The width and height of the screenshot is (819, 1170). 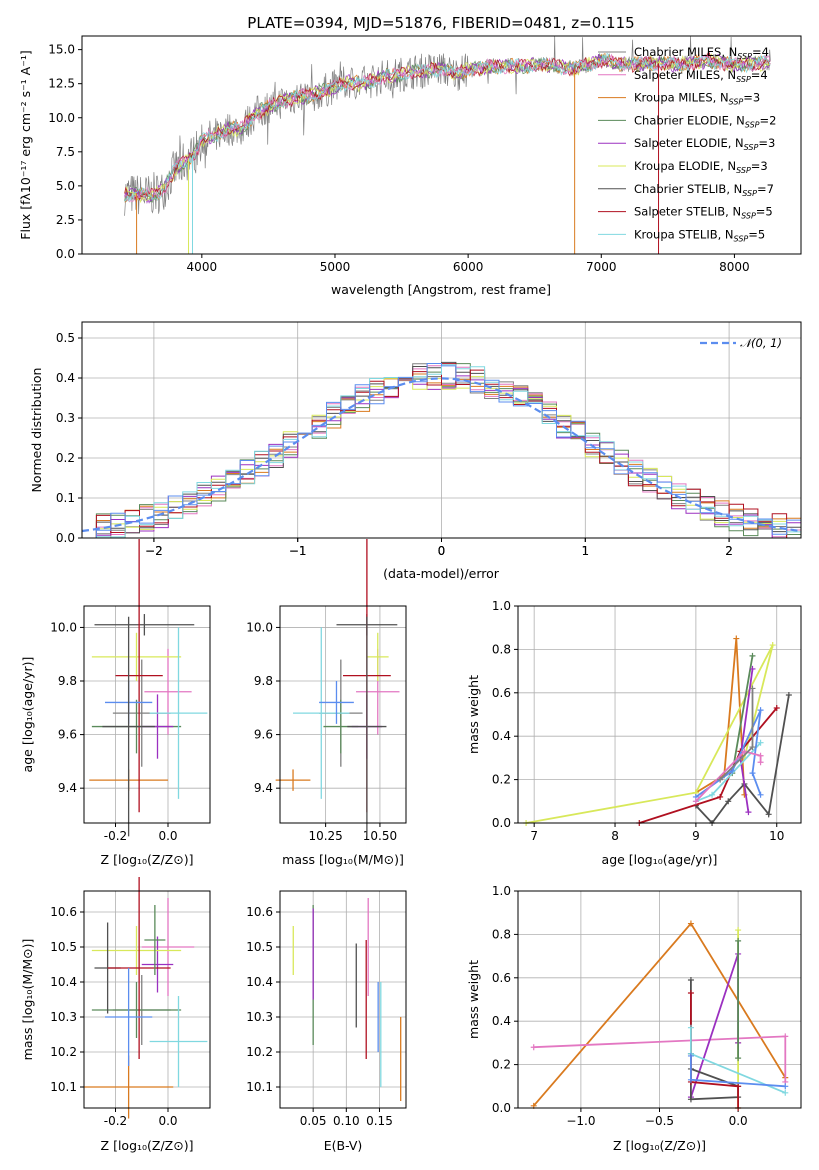 What do you see at coordinates (65, 220) in the screenshot?
I see `y-tick-label: 2.5` at bounding box center [65, 220].